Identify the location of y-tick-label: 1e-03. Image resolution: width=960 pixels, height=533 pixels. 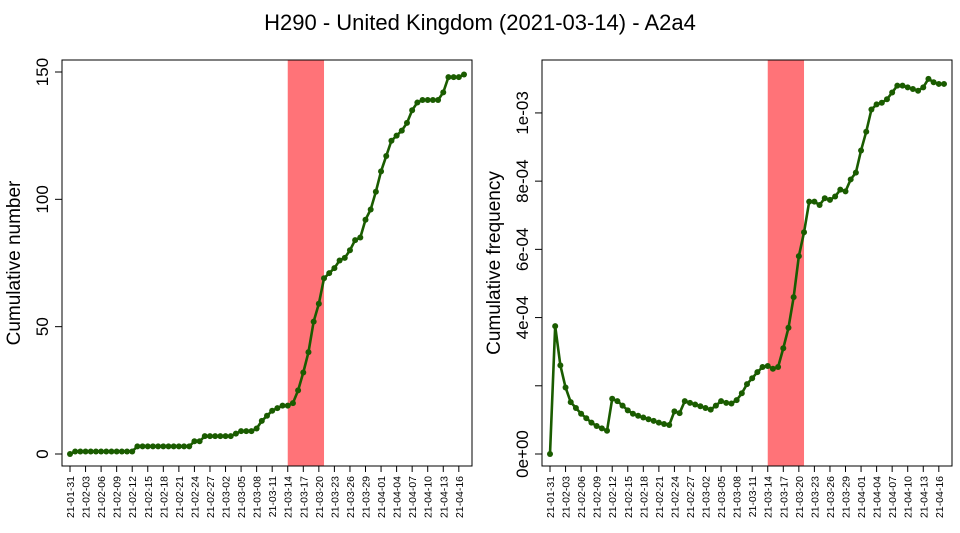
(522, 112).